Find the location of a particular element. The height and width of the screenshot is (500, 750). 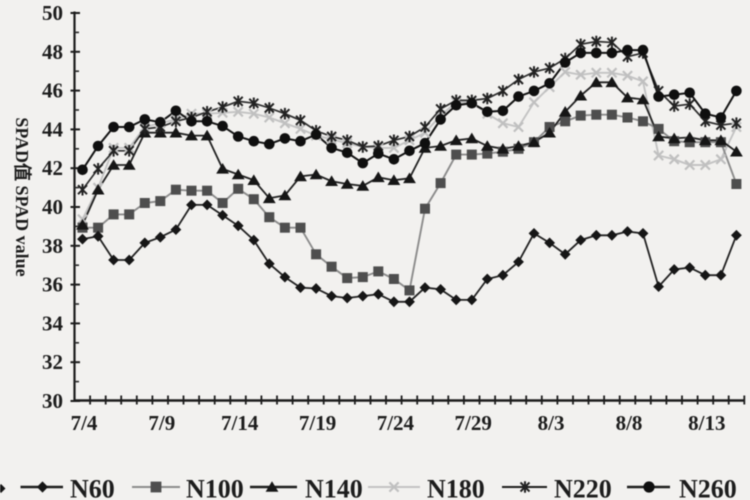

svg-text: N220 is located at coordinates (583, 487).